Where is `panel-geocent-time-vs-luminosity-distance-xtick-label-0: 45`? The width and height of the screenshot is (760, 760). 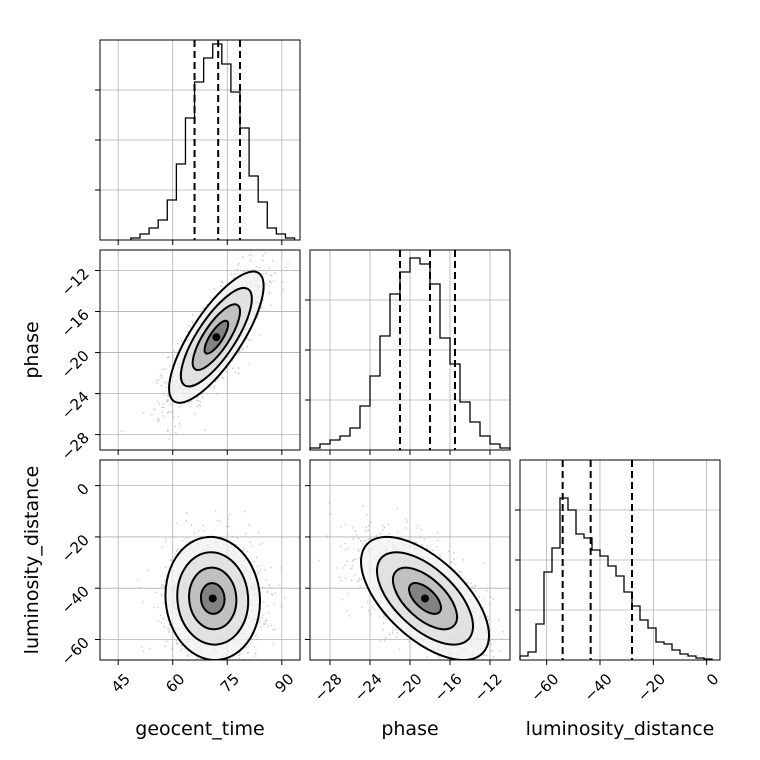
panel-geocent-time-vs-luminosity-distance-xtick-label-0: 45 is located at coordinates (121, 683).